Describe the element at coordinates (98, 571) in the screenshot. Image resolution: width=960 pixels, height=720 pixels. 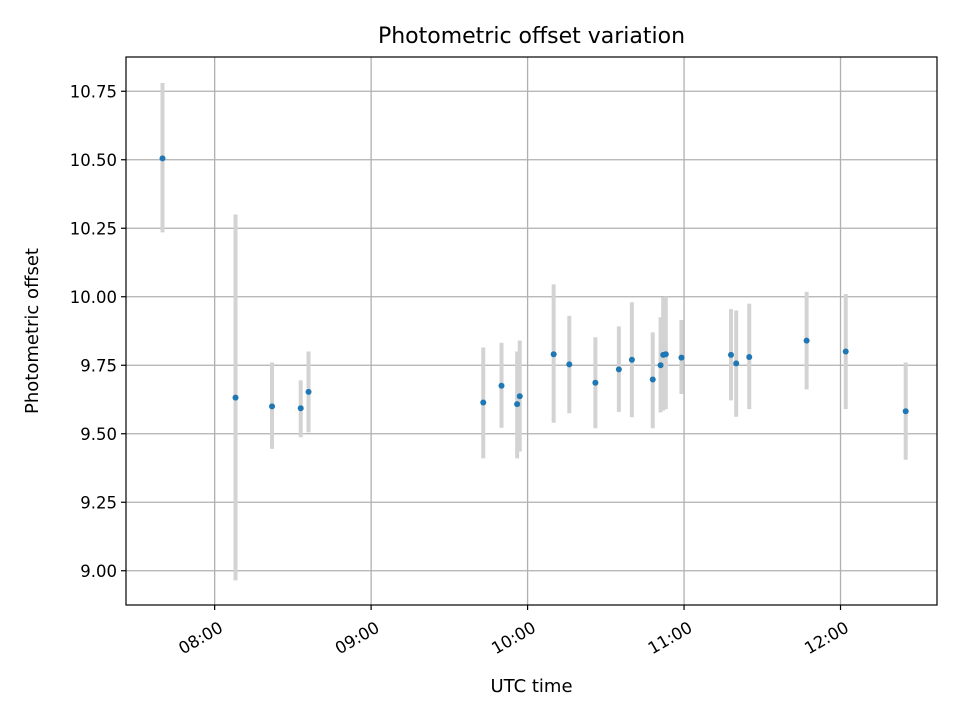
I see `y-tick-label: 9.00` at that location.